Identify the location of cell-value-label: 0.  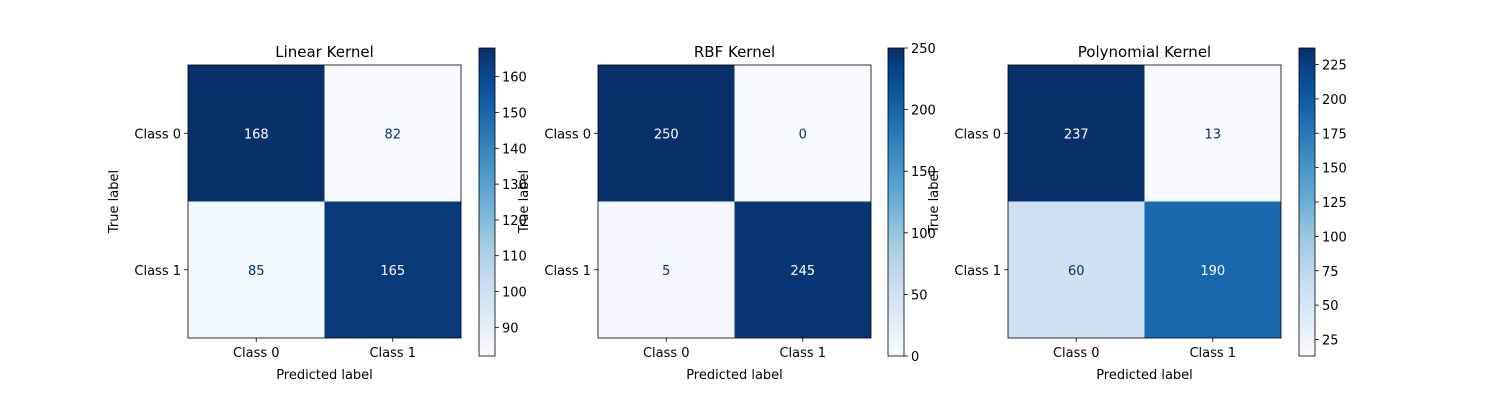
(803, 134).